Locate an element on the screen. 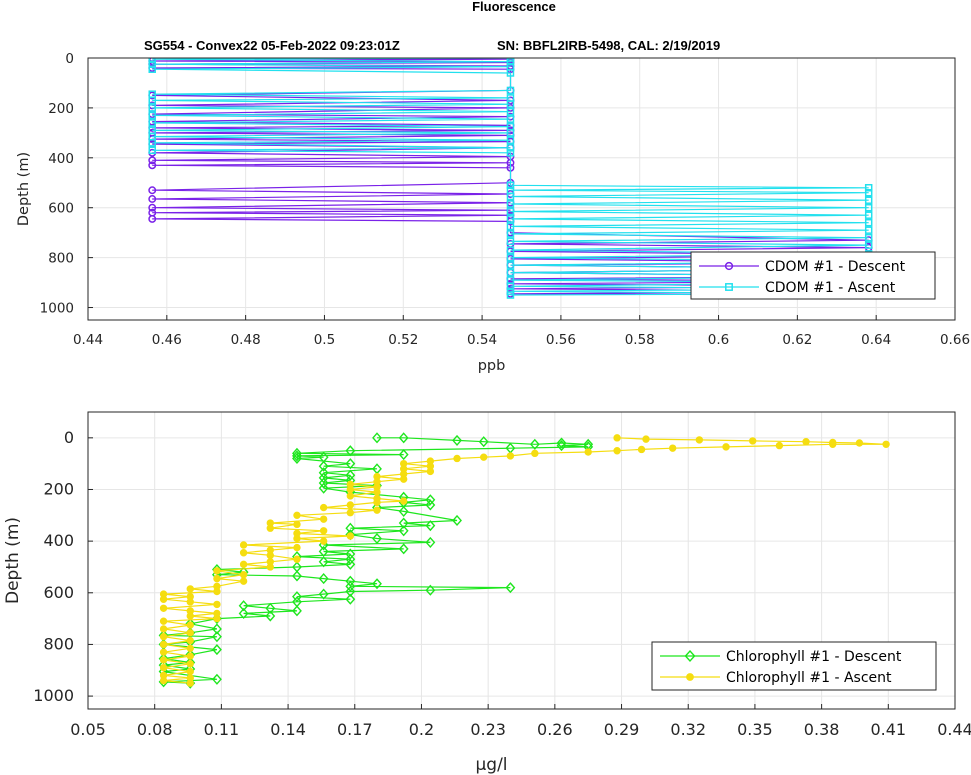 This screenshot has height=775, width=971. y-tick-label: 0 is located at coordinates (69, 437).